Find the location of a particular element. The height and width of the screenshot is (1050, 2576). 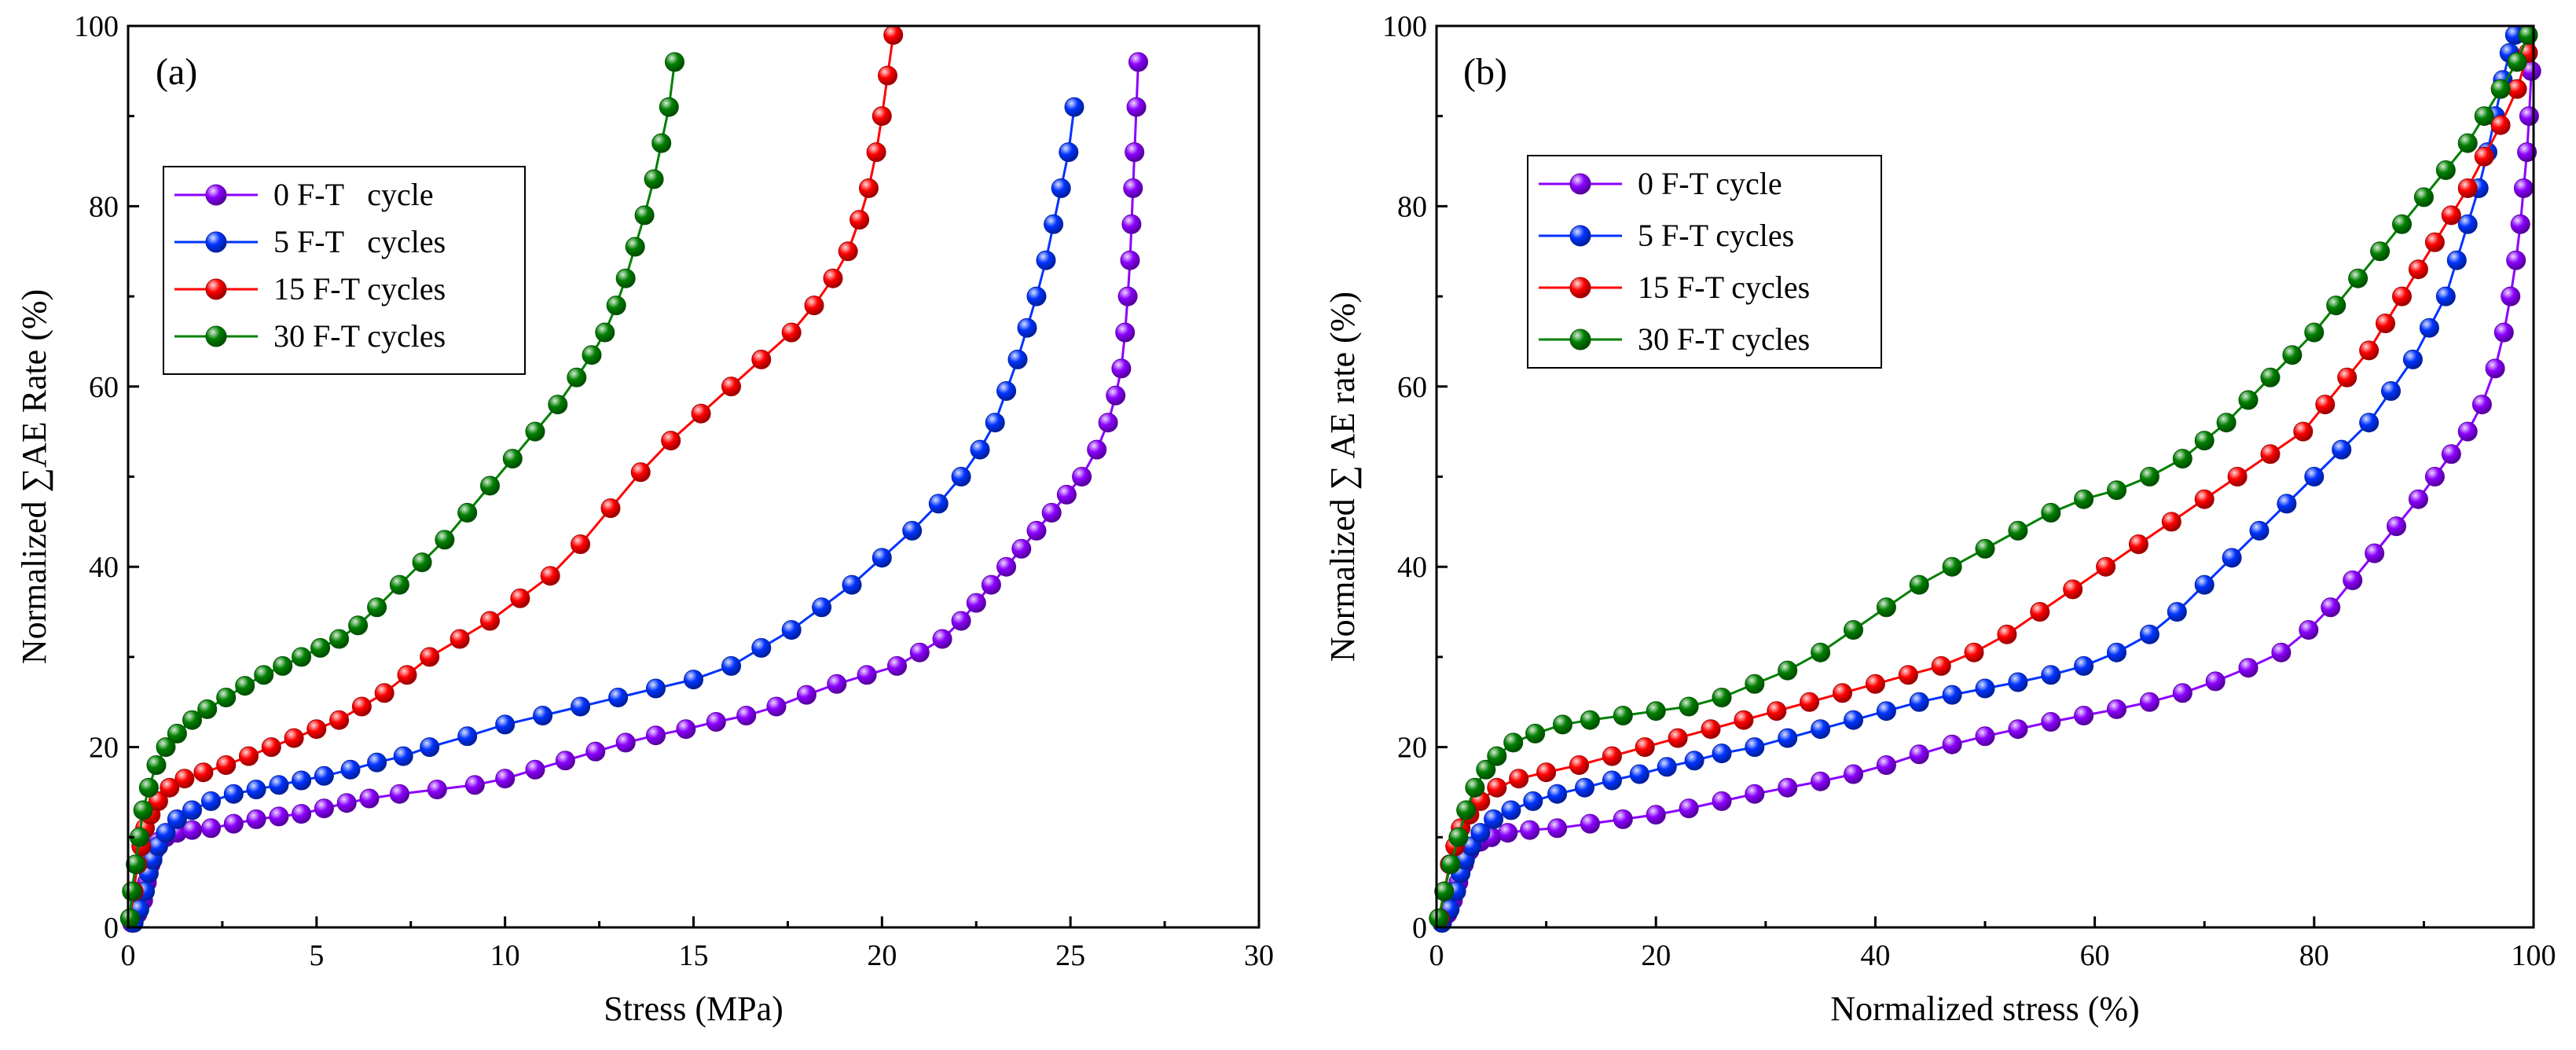

y-tick-label: 40 is located at coordinates (1412, 567).